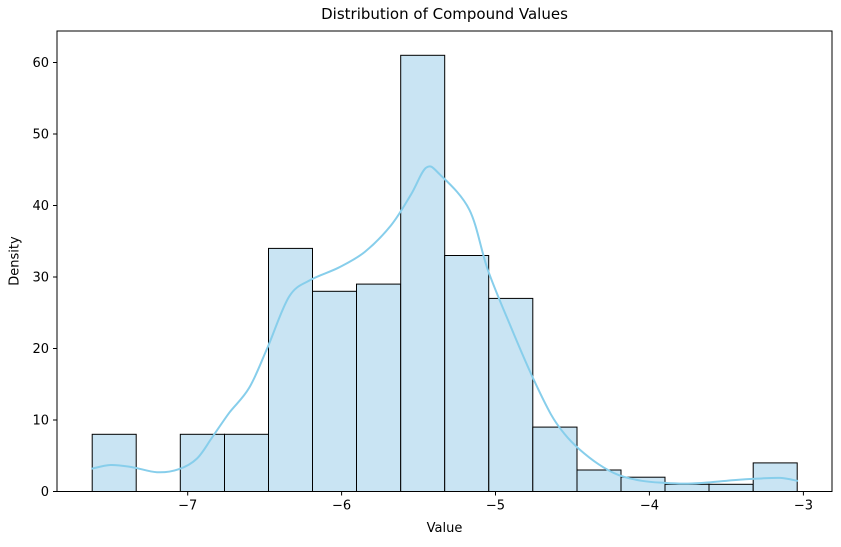  I want to click on y-axis-tick-label: 10, so click(40, 421).